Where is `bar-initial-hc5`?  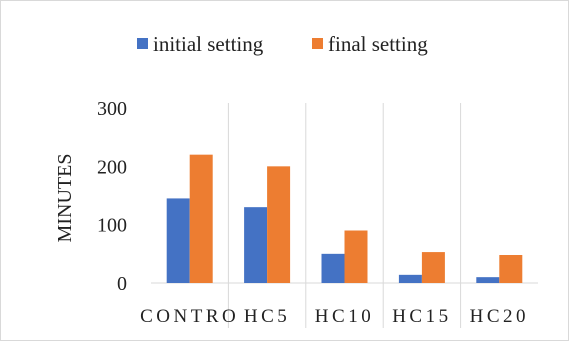
bar-initial-hc5 is located at coordinates (256, 245).